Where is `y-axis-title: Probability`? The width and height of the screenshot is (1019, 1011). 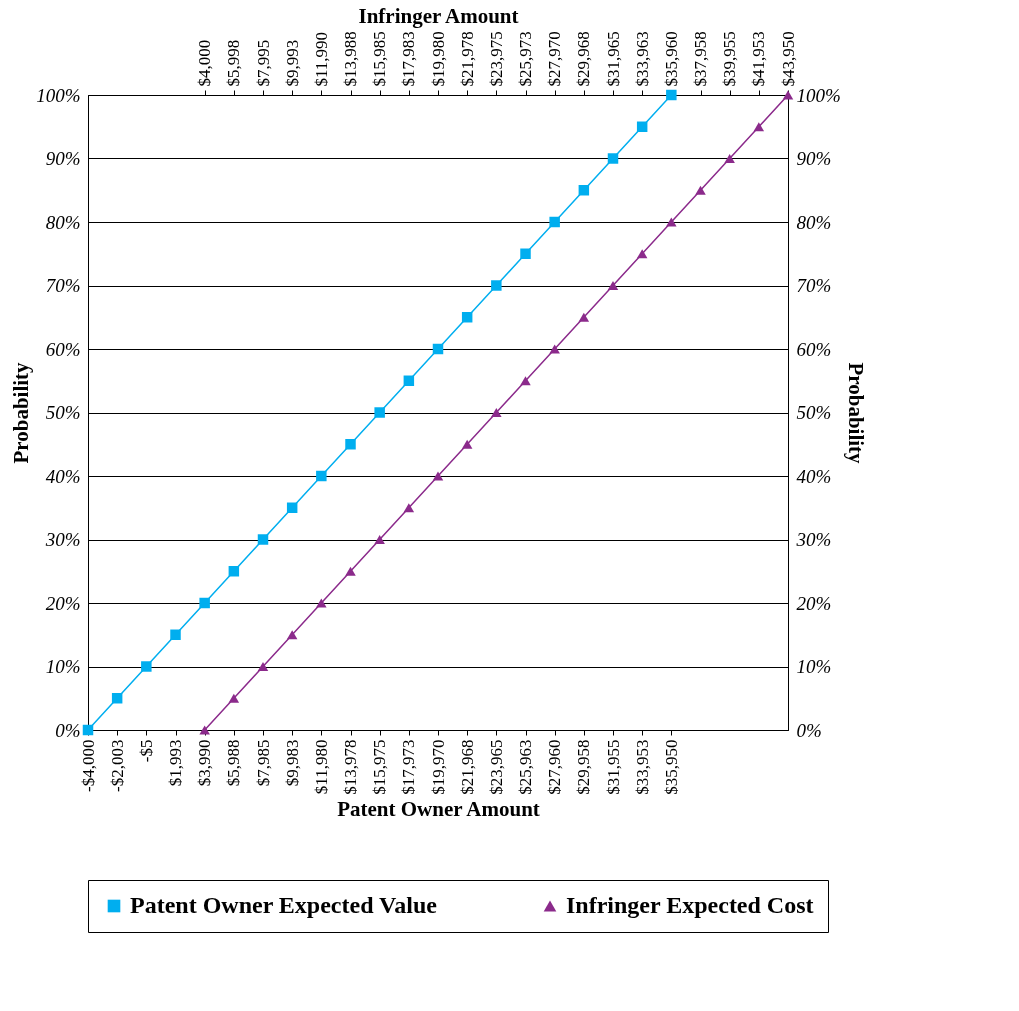 y-axis-title: Probability is located at coordinates (21, 412).